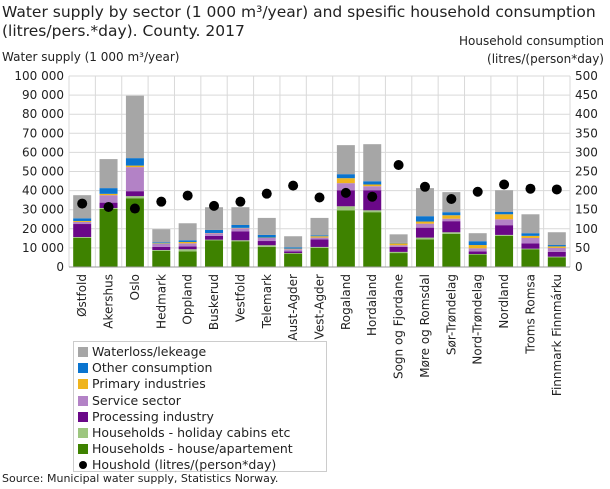  Describe the element at coordinates (320, 307) in the screenshot. I see `x-tick-label: Vest-Agder` at that location.